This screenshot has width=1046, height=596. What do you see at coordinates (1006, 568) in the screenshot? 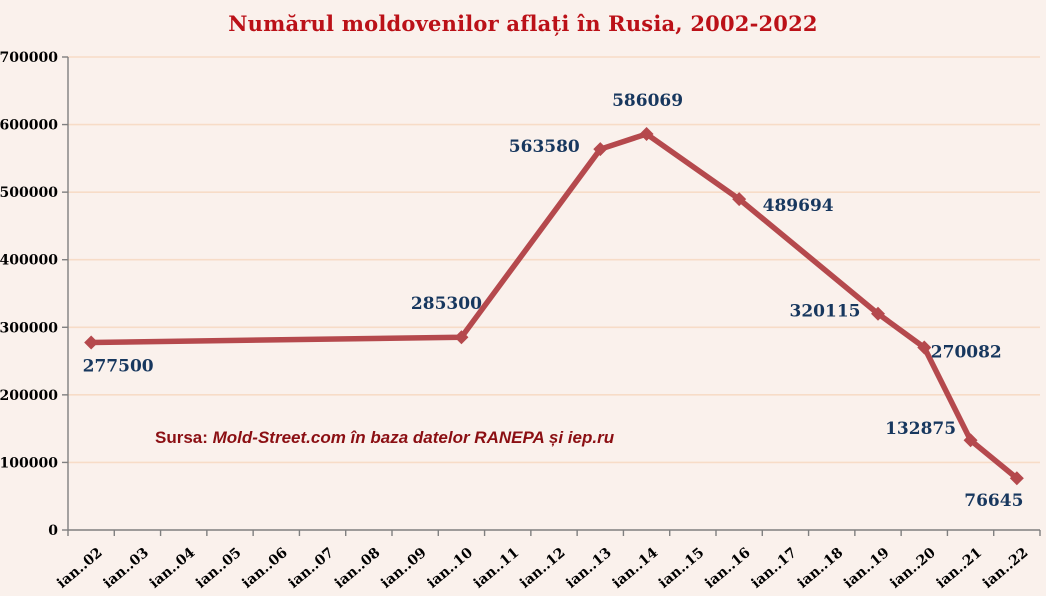
I see `x-axis-tick-label: ian..22` at bounding box center [1006, 568].